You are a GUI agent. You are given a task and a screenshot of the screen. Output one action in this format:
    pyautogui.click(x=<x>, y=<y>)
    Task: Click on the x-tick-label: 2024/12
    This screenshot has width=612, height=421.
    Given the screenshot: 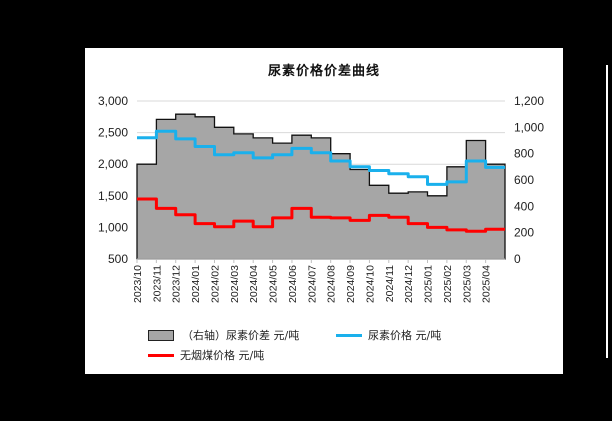 What is the action you would take?
    pyautogui.click(x=409, y=284)
    